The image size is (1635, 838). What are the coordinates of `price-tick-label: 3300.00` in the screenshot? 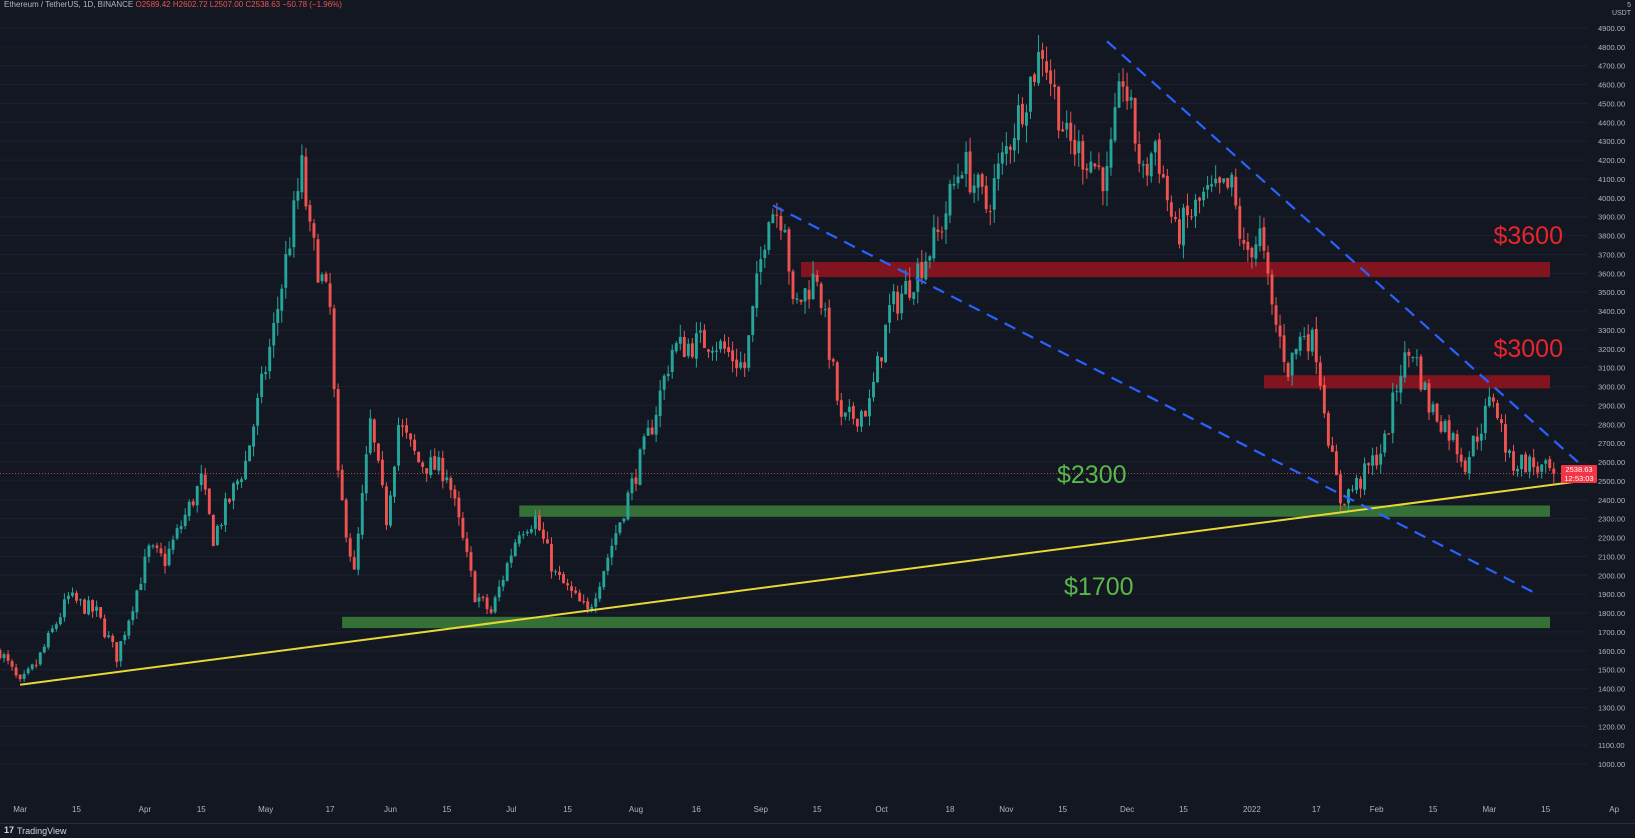 It's located at (1611, 330).